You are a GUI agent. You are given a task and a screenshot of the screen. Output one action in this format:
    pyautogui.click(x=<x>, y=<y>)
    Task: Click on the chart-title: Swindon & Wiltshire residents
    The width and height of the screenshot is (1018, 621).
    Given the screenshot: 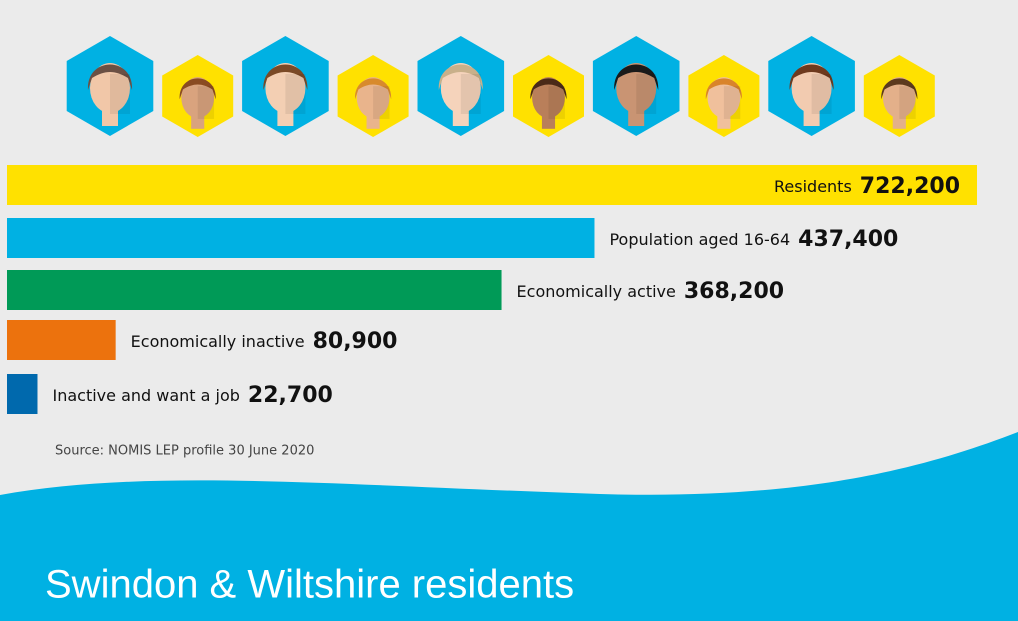 What is the action you would take?
    pyautogui.click(x=309, y=585)
    